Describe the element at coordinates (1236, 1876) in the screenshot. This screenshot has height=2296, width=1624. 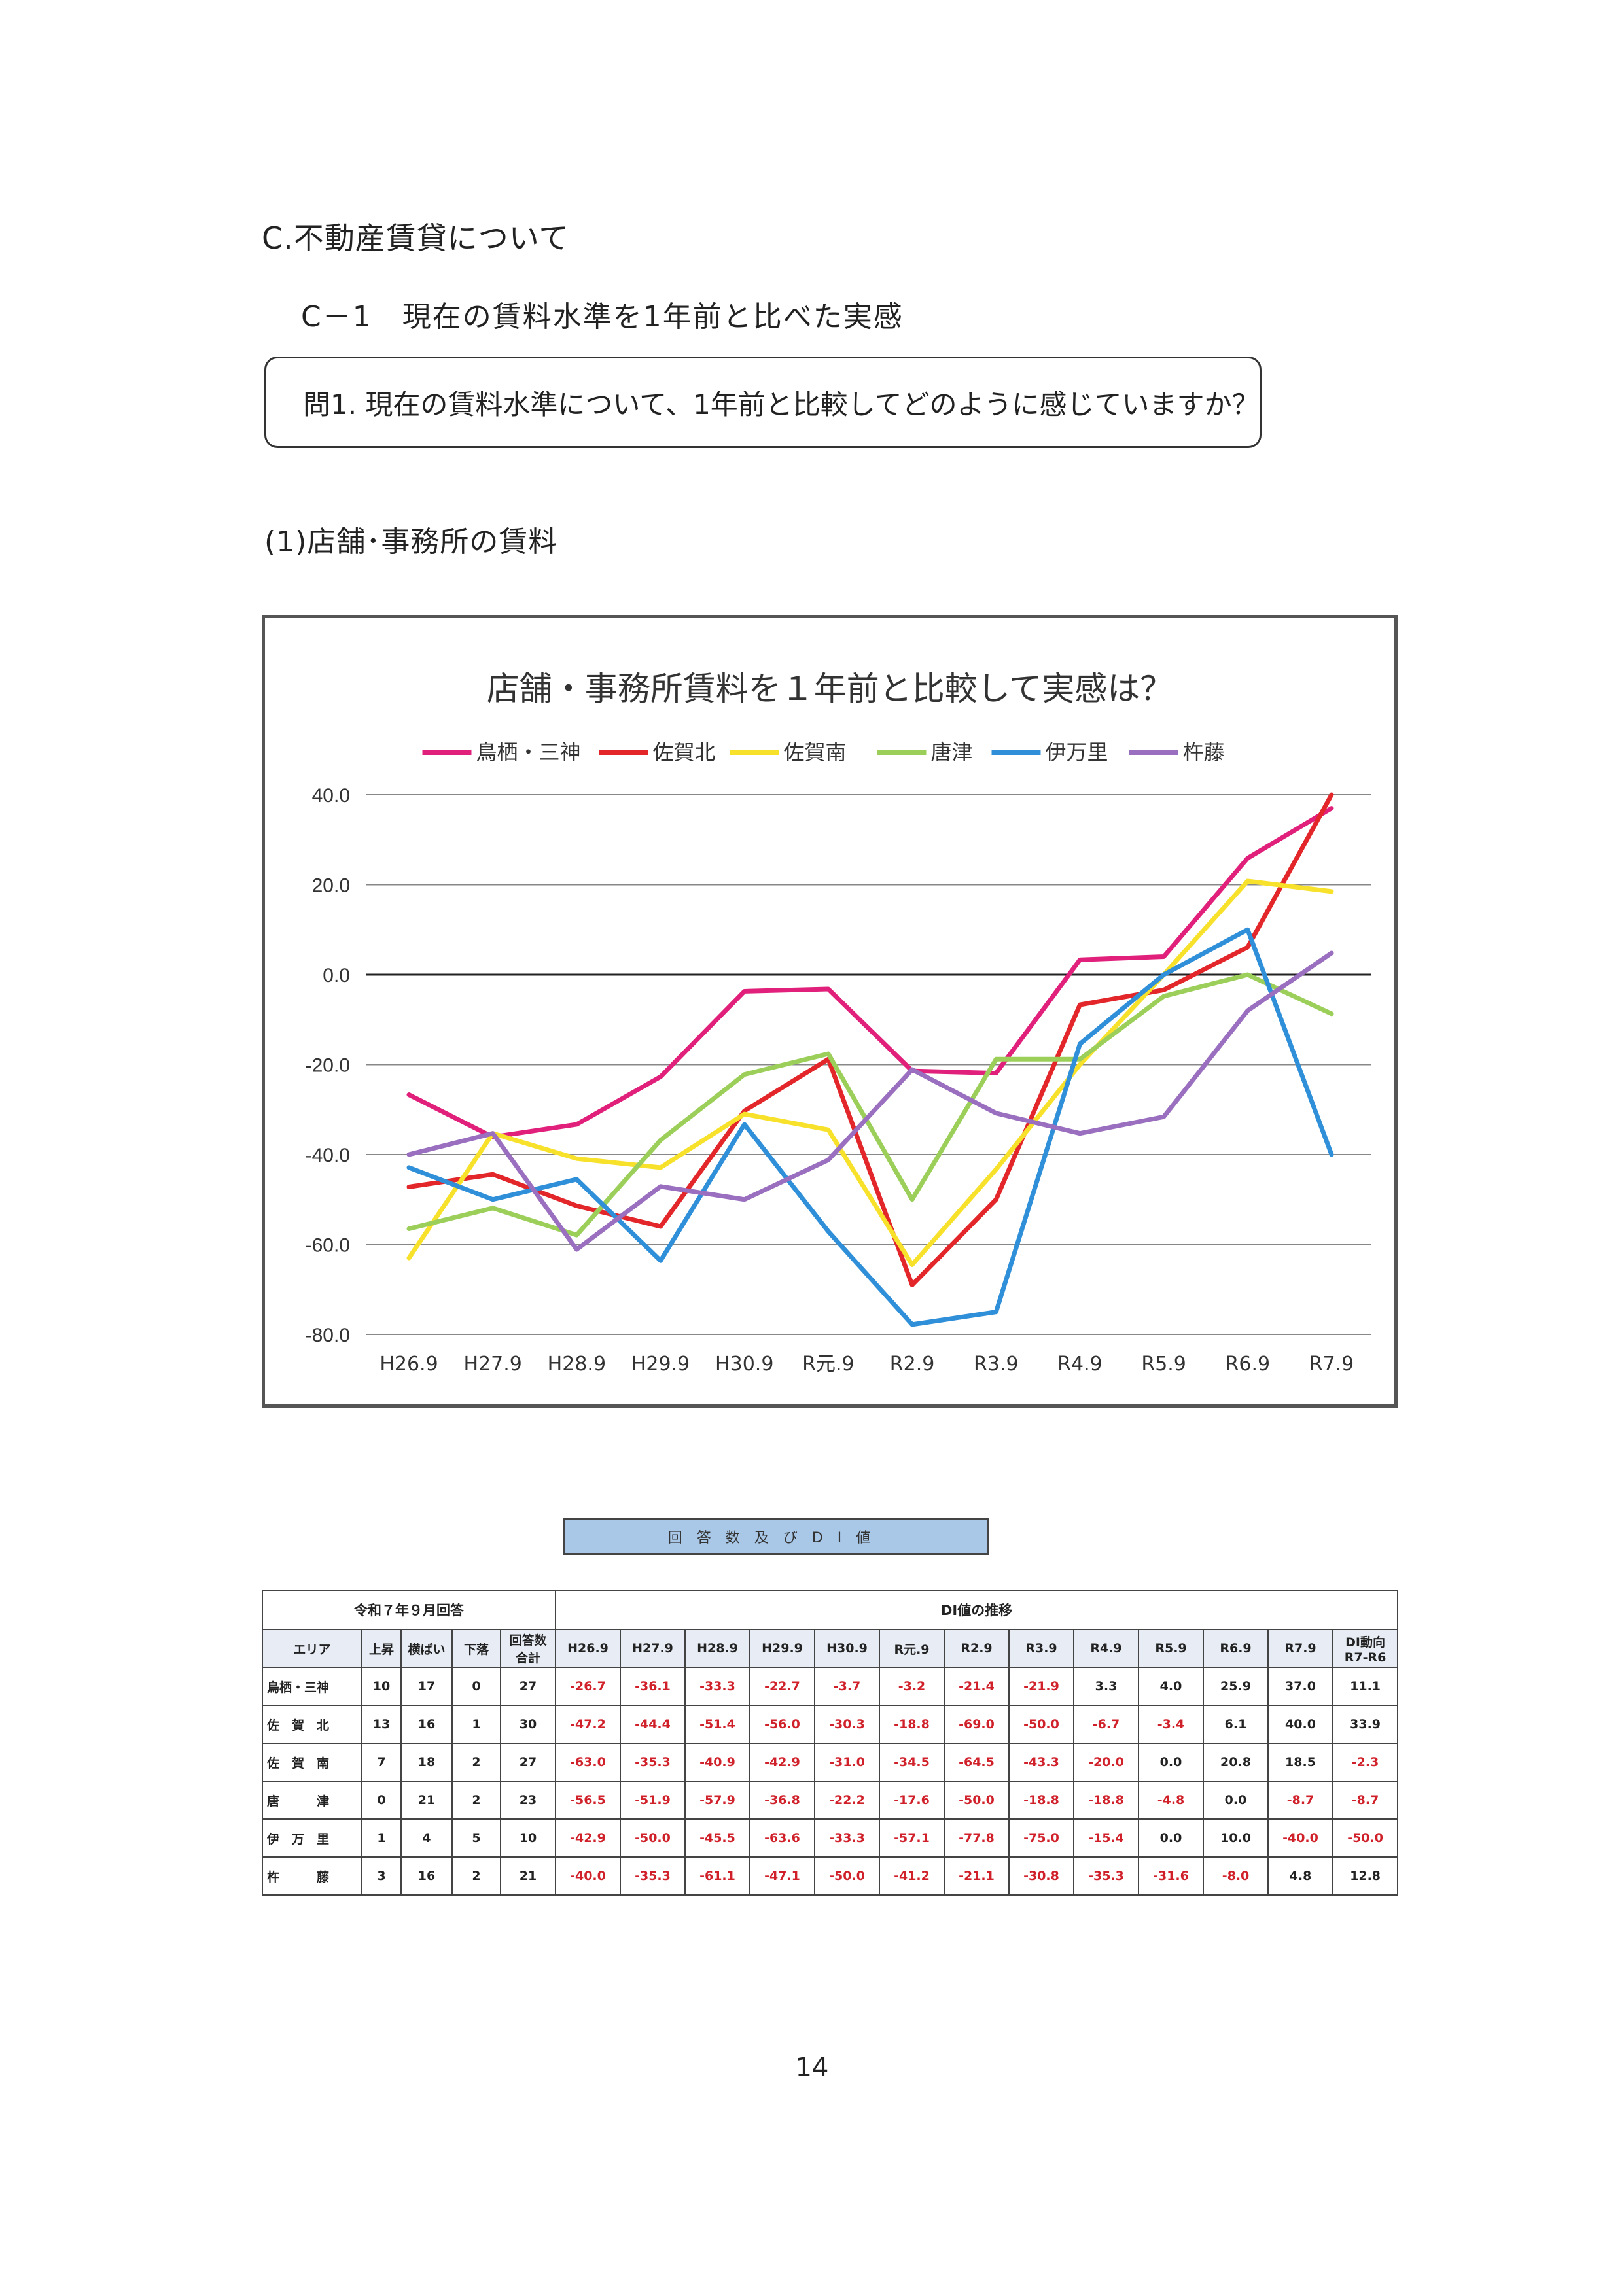
I see `di-value-cell: -8.0` at that location.